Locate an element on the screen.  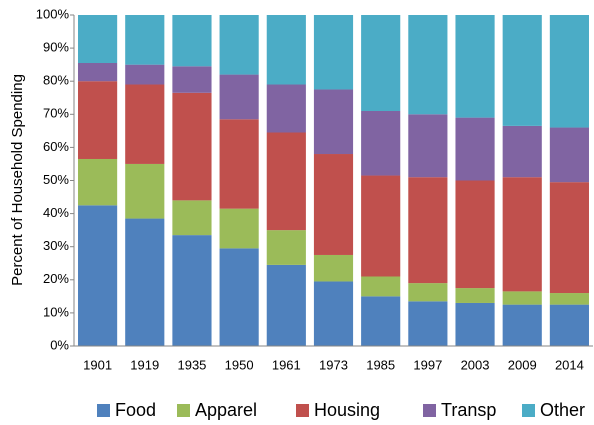
x-tick-label: 2009 is located at coordinates (522, 364).